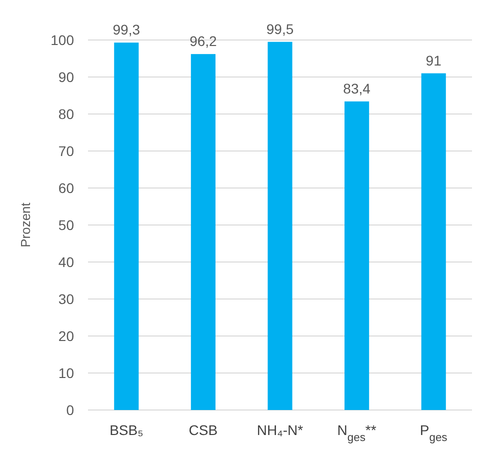 The image size is (478, 453). I want to click on y-tick-label: 20, so click(66, 336).